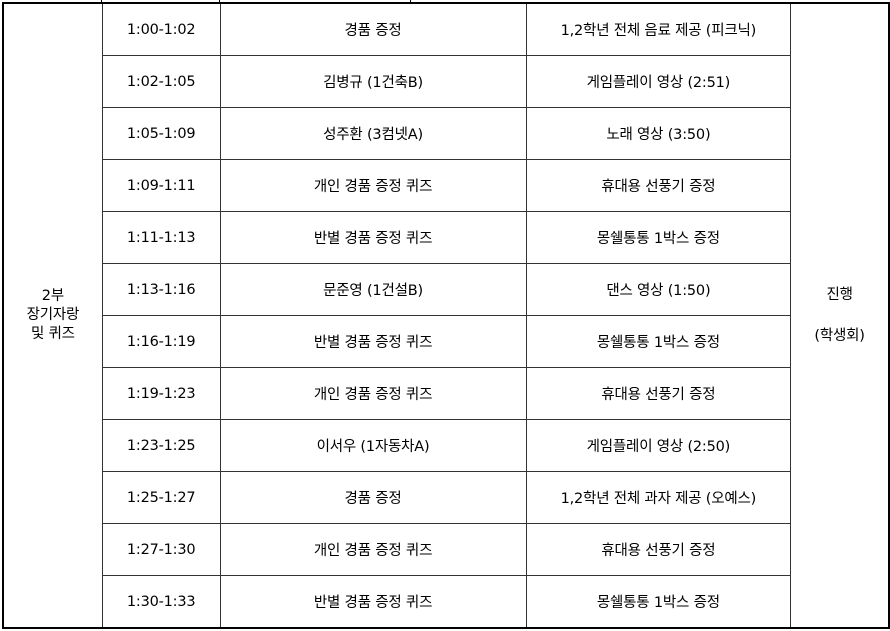  I want to click on host-label: 진행, so click(839, 295).